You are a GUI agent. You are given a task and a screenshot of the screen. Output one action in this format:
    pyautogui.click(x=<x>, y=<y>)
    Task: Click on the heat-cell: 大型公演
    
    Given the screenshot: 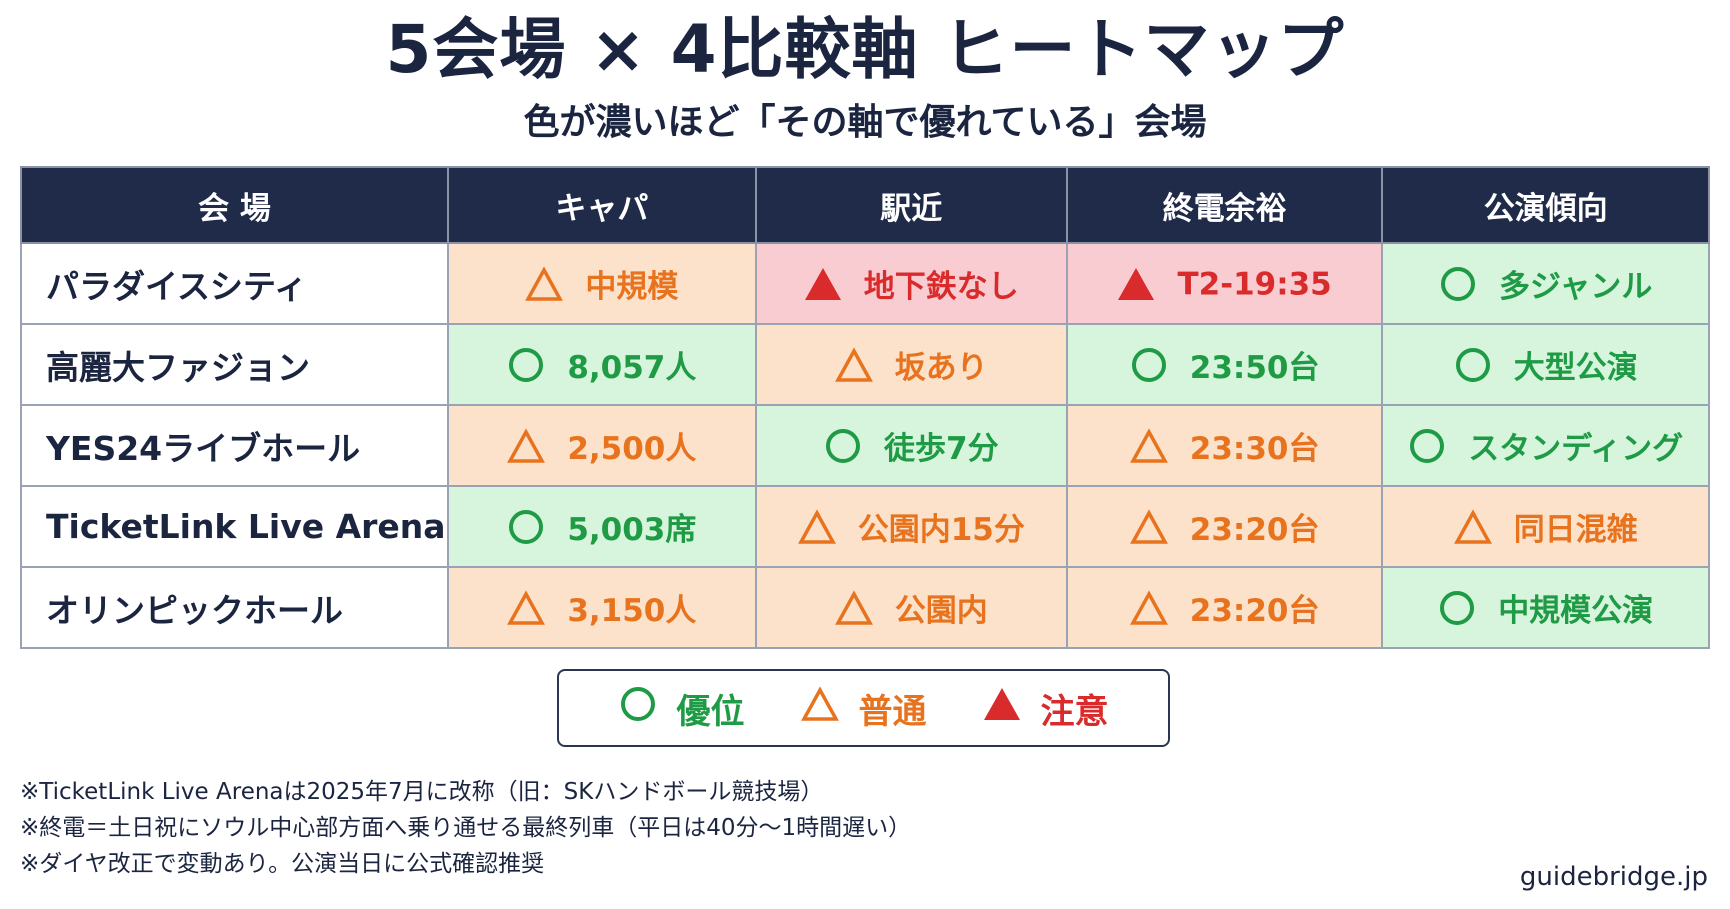 What is the action you would take?
    pyautogui.click(x=1545, y=364)
    